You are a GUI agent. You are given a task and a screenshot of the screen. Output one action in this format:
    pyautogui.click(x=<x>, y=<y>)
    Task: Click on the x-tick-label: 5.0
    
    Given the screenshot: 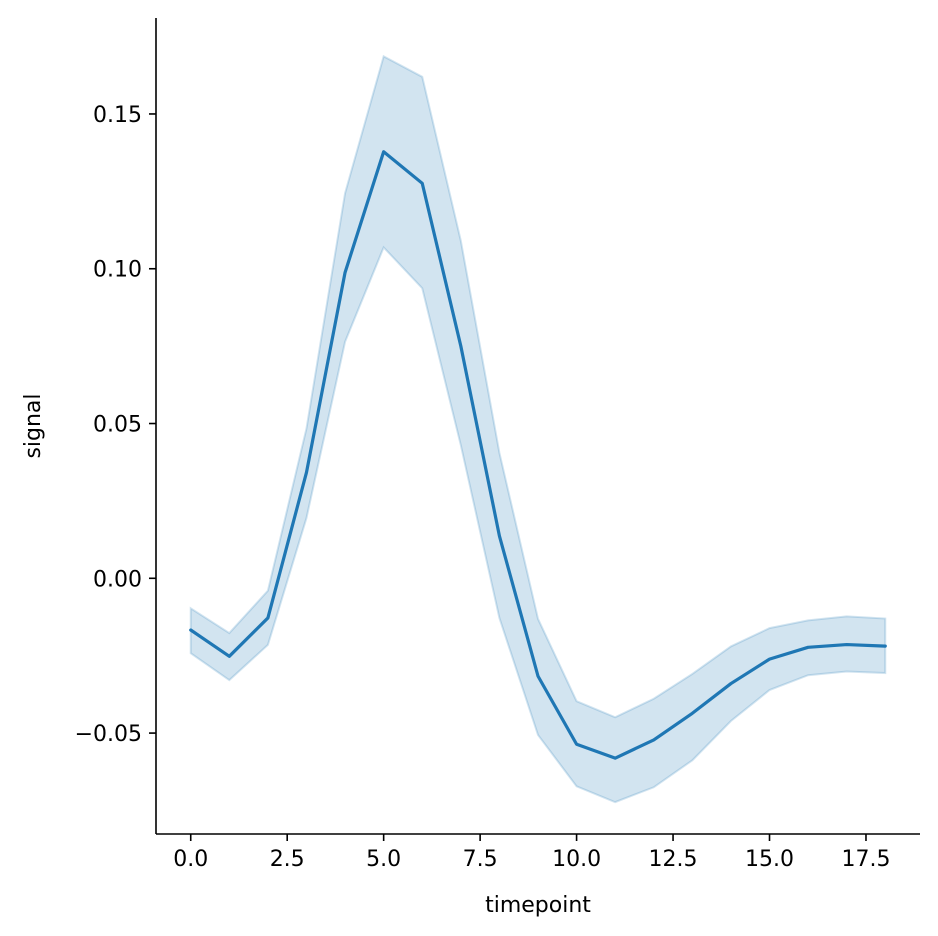 What is the action you would take?
    pyautogui.click(x=383, y=859)
    